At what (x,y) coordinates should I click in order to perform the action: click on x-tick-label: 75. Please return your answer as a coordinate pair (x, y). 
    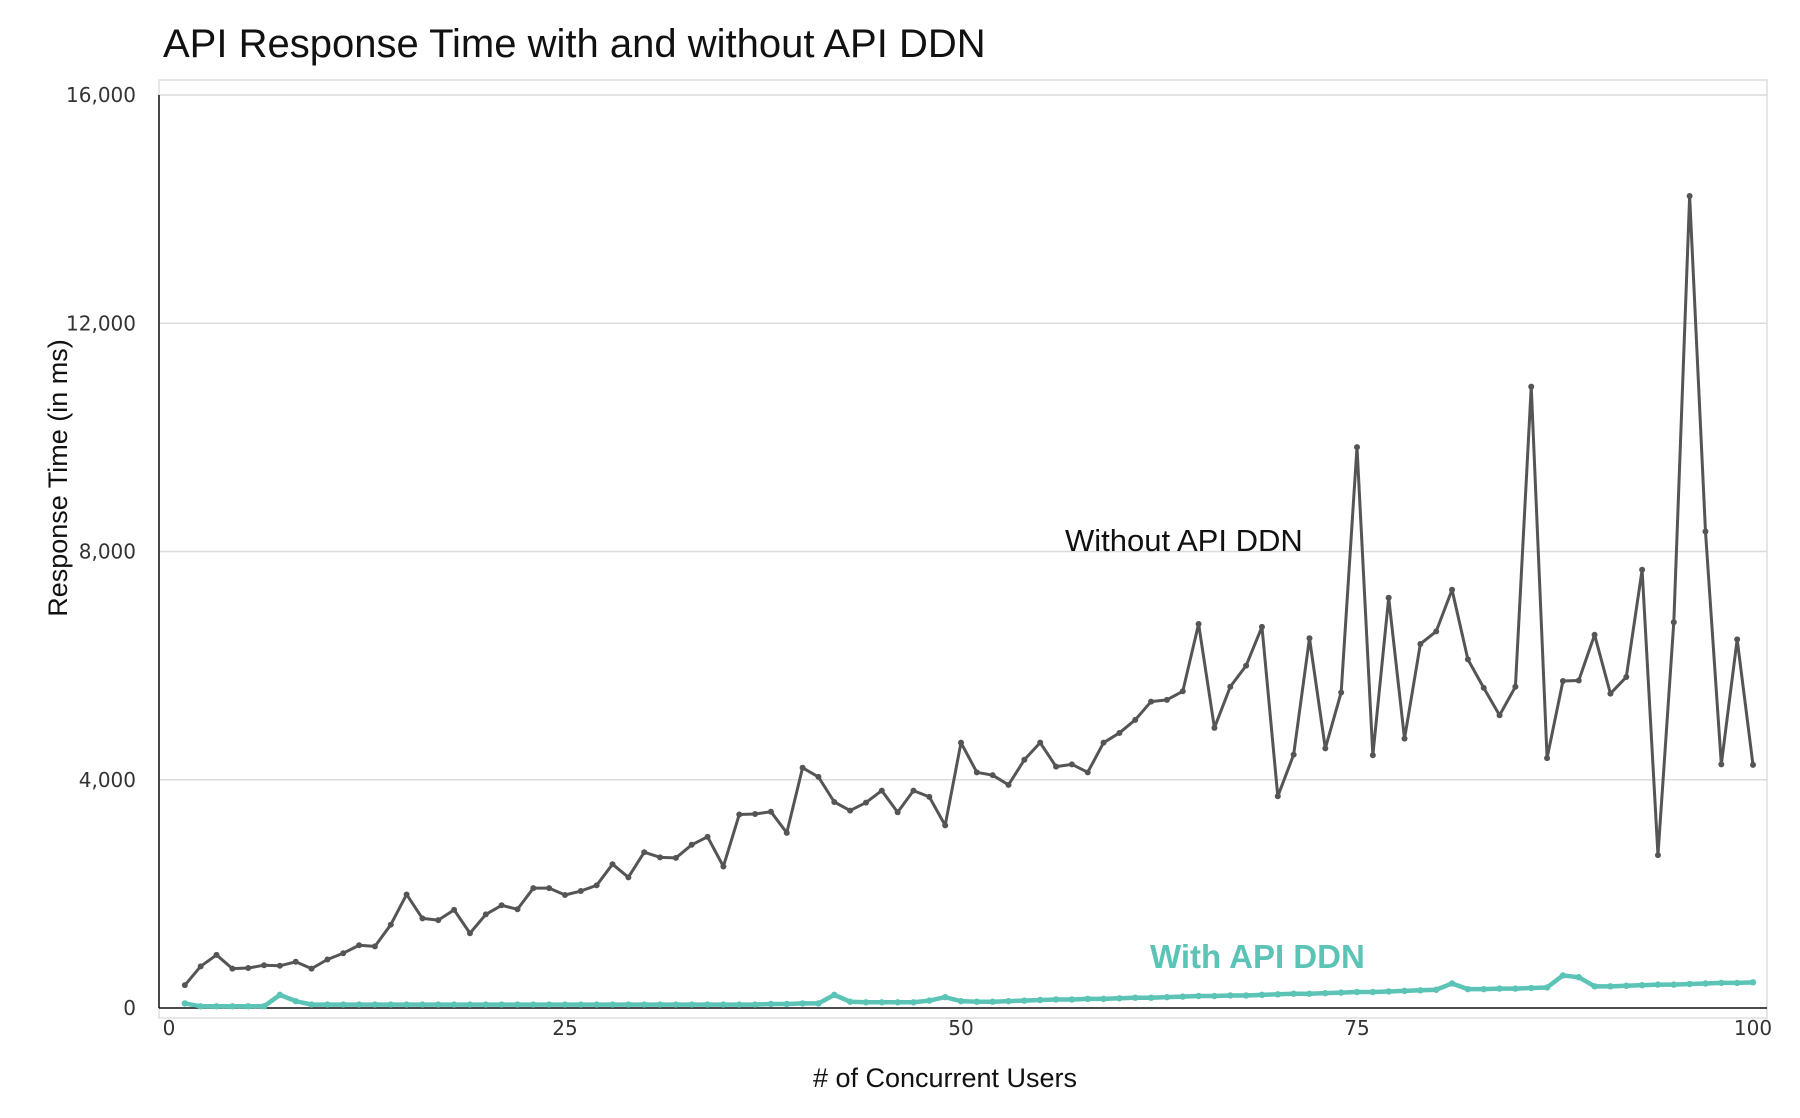
    Looking at the image, I should click on (1356, 1028).